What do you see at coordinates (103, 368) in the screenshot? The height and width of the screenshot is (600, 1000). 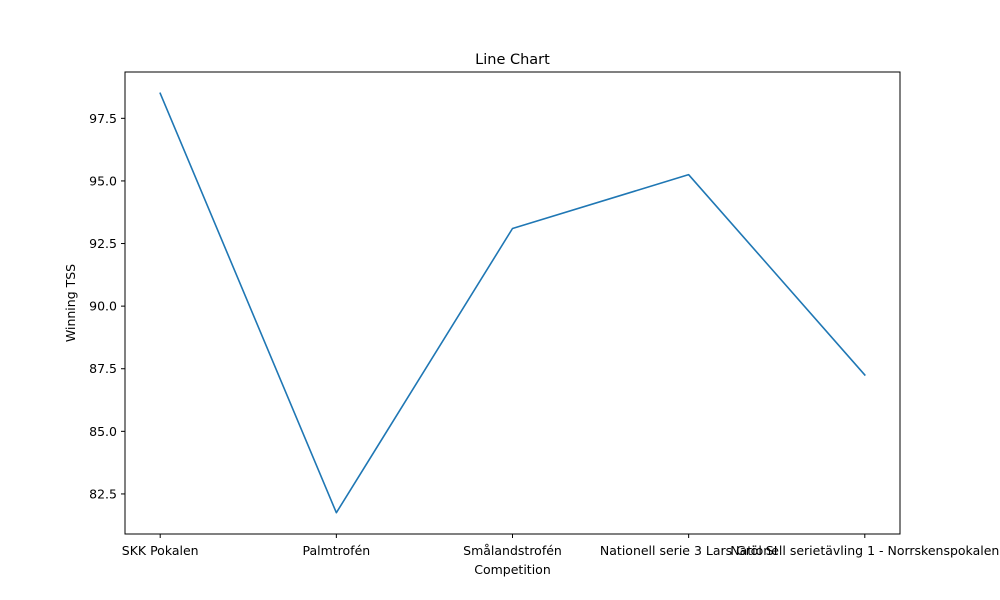 I see `y-tick-label: 87.5` at bounding box center [103, 368].